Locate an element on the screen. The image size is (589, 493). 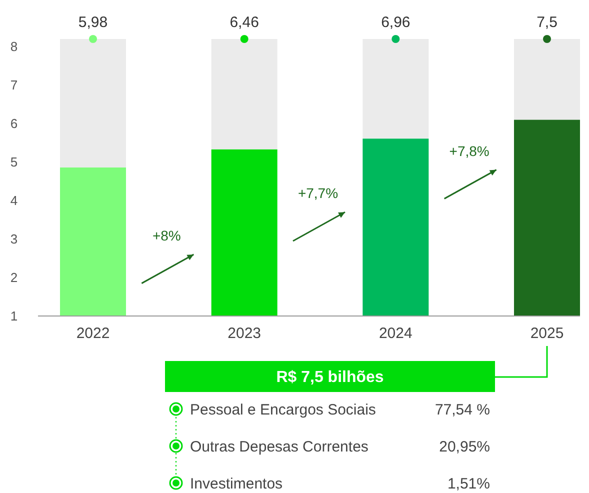
text: R$ 7,5 bilhões is located at coordinates (330, 377).